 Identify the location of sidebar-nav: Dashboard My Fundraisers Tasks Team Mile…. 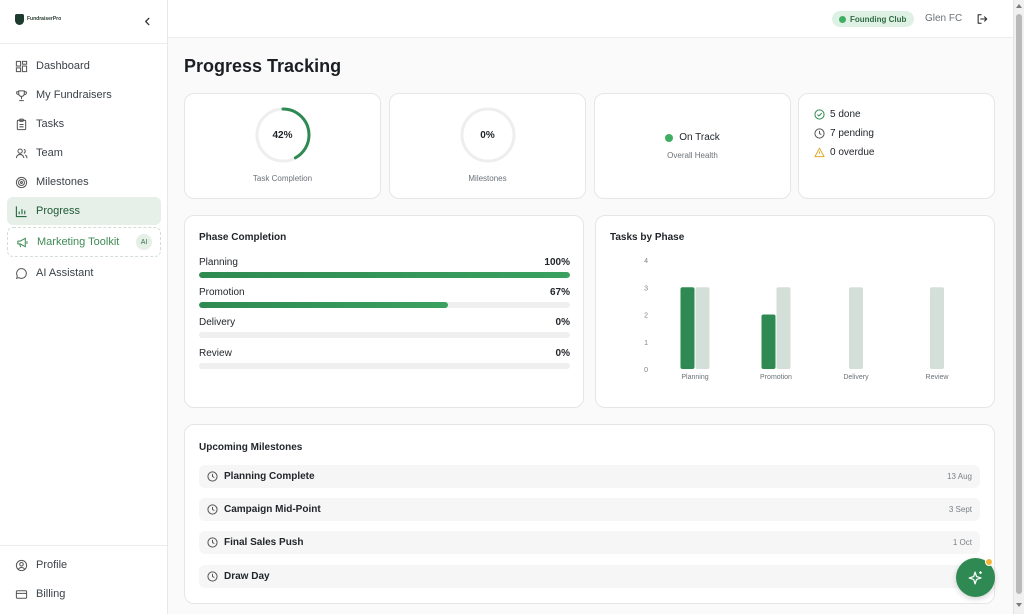
(84, 170).